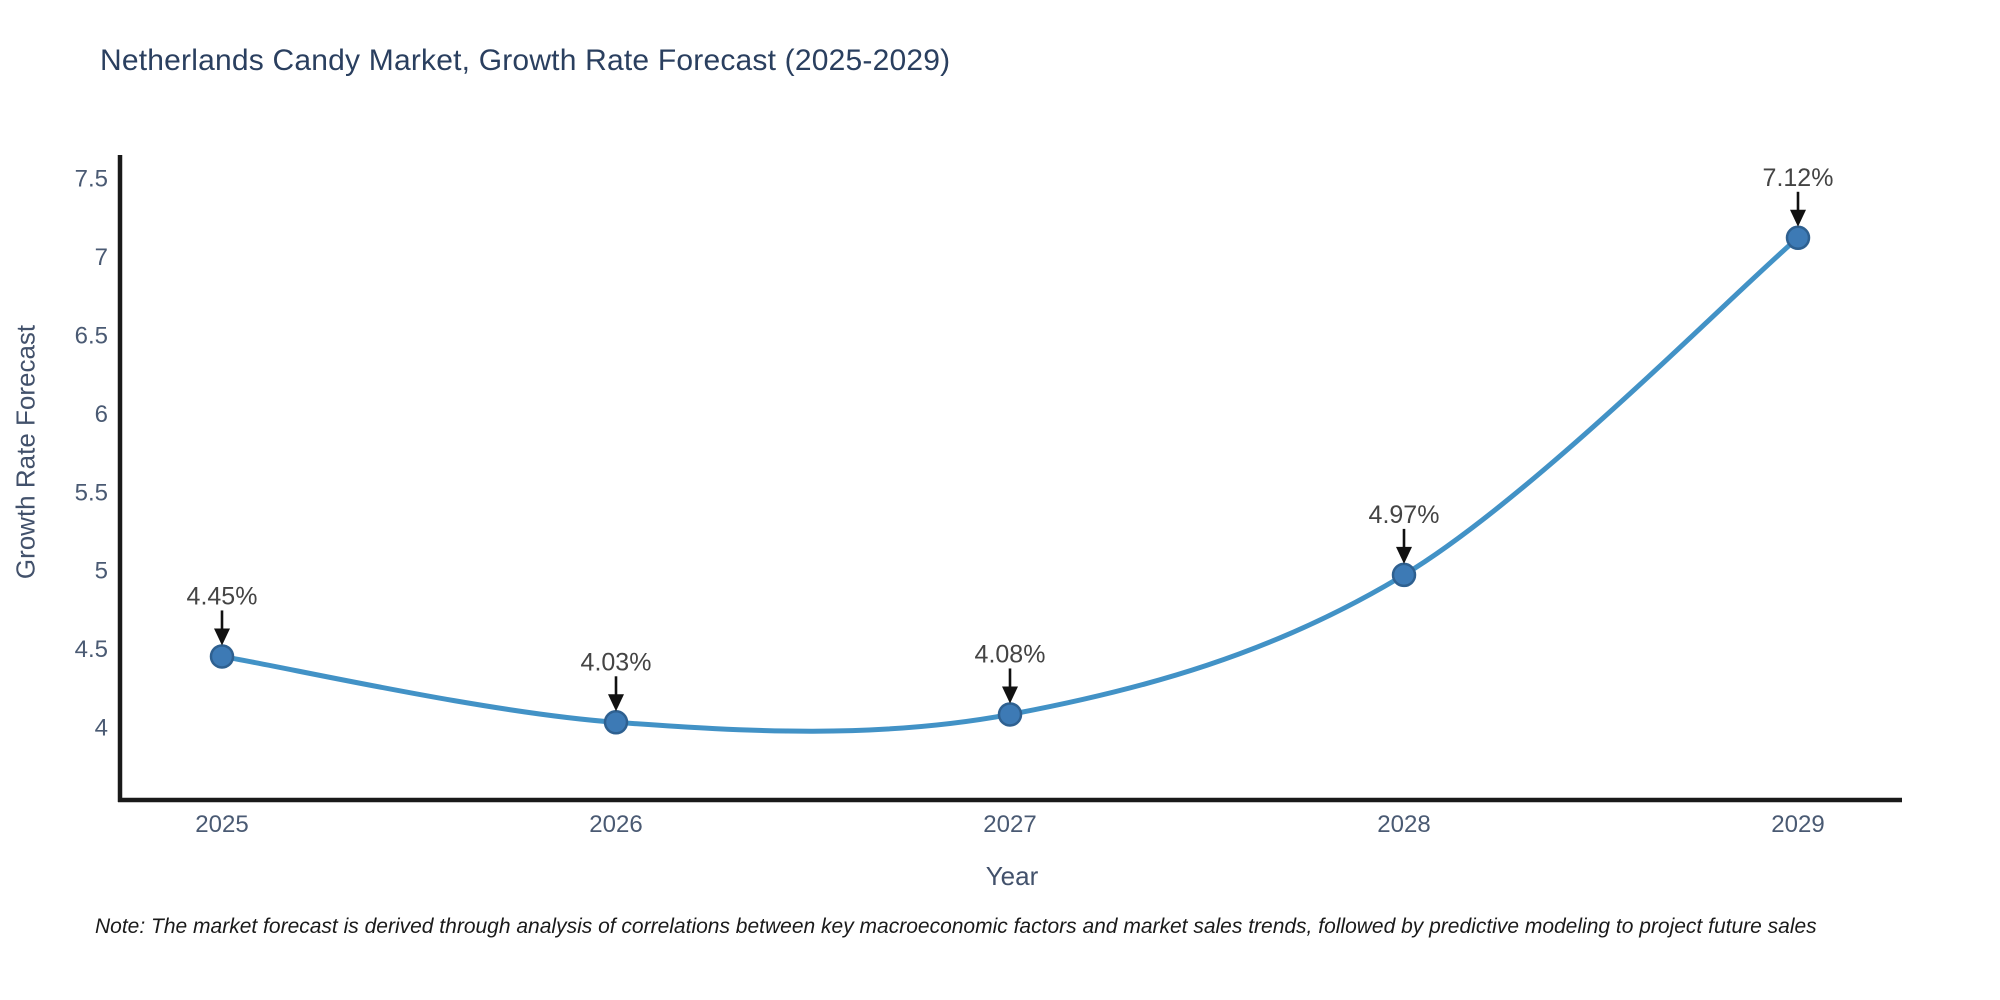 The width and height of the screenshot is (2000, 1000). What do you see at coordinates (1010, 654) in the screenshot?
I see `data-point-label: 4.08%` at bounding box center [1010, 654].